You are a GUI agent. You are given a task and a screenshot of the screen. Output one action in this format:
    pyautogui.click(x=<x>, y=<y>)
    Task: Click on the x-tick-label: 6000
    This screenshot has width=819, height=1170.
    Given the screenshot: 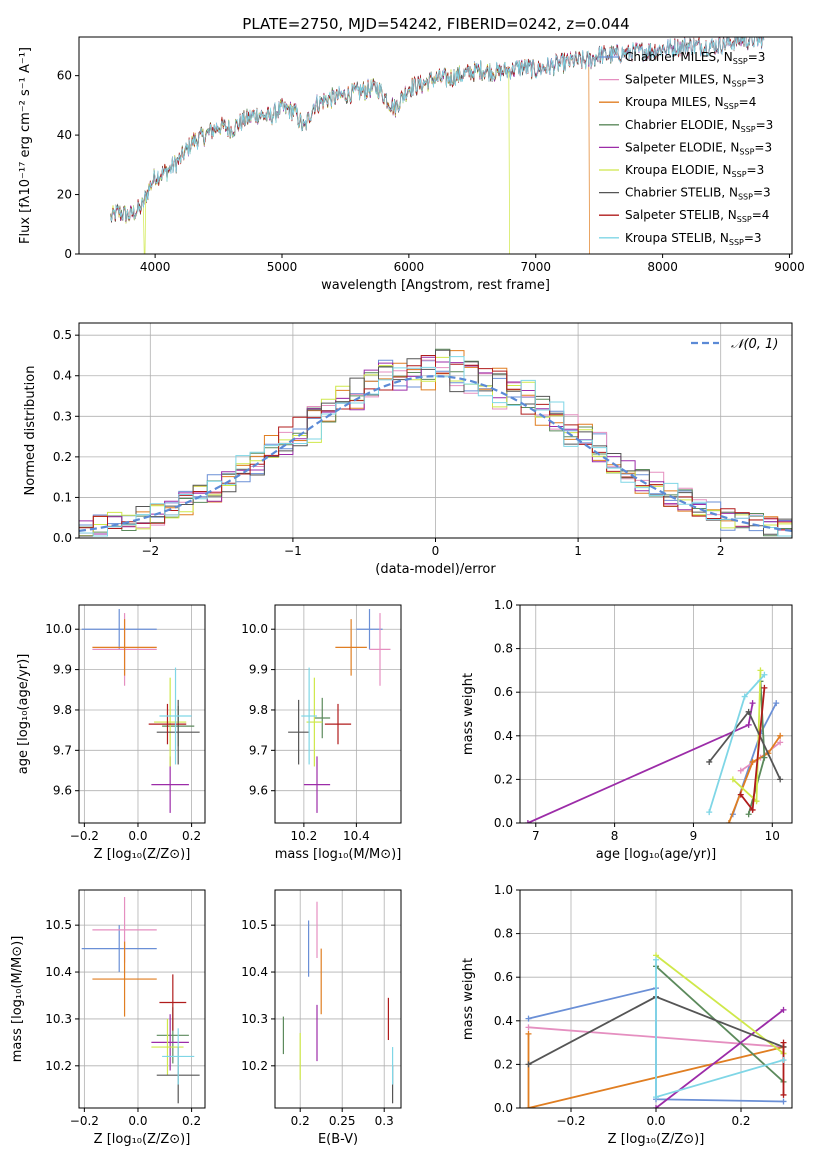 What is the action you would take?
    pyautogui.click(x=409, y=267)
    